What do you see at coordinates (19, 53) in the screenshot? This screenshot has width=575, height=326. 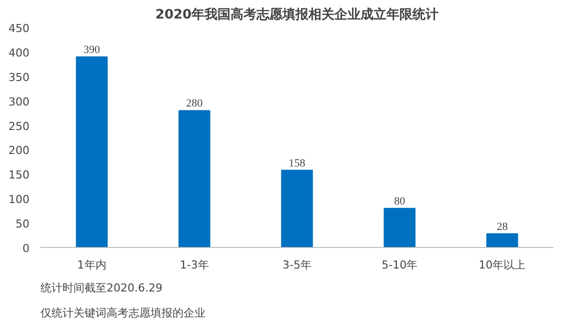 I see `y-tick-label: 400` at bounding box center [19, 53].